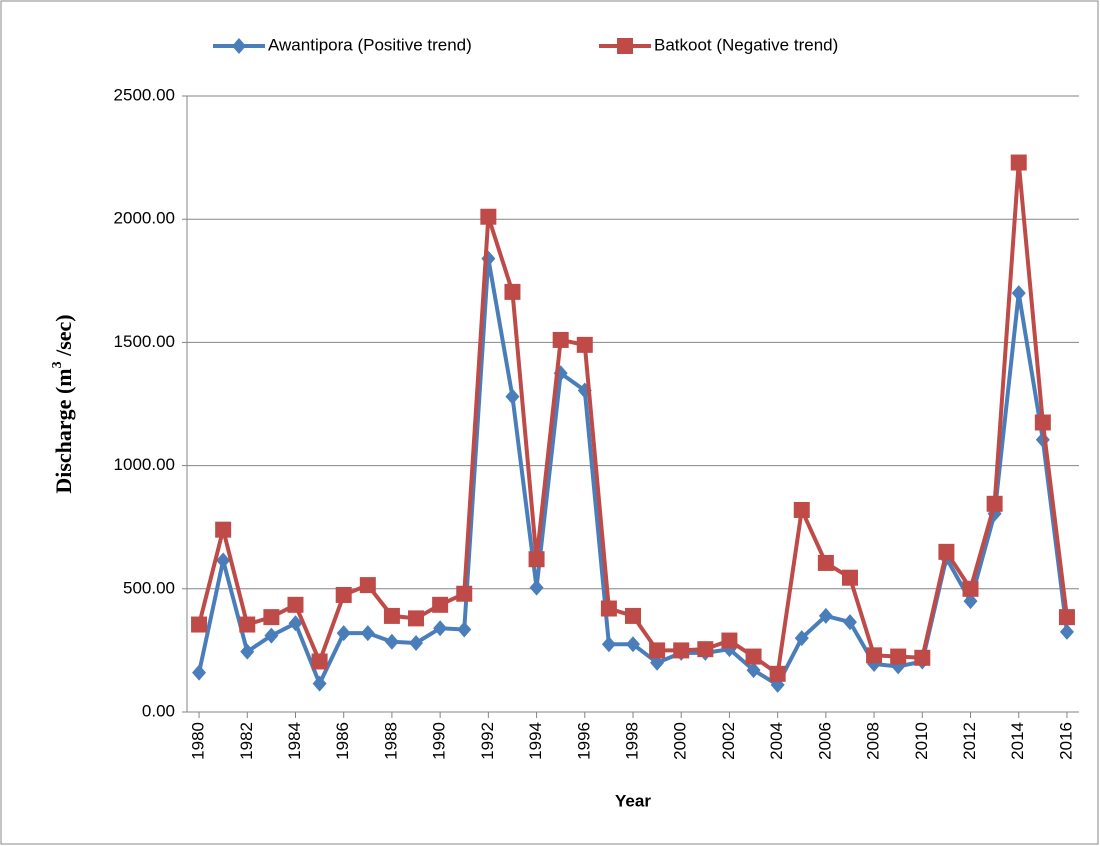  What do you see at coordinates (746, 44) in the screenshot?
I see `legend-label: Batkoot (Negative trend)` at bounding box center [746, 44].